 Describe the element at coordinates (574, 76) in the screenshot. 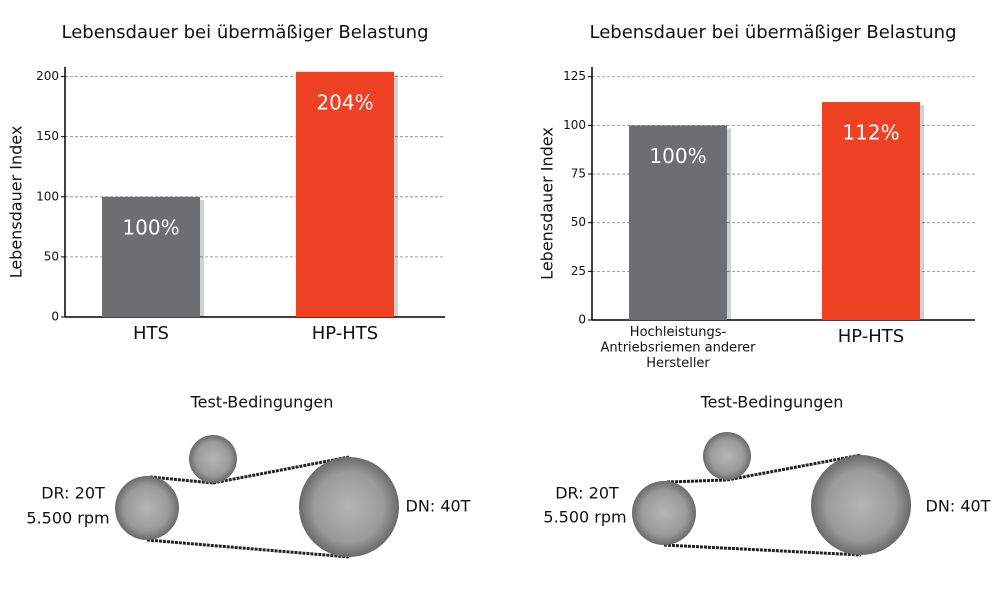

I see `y-tick-label: 125` at that location.